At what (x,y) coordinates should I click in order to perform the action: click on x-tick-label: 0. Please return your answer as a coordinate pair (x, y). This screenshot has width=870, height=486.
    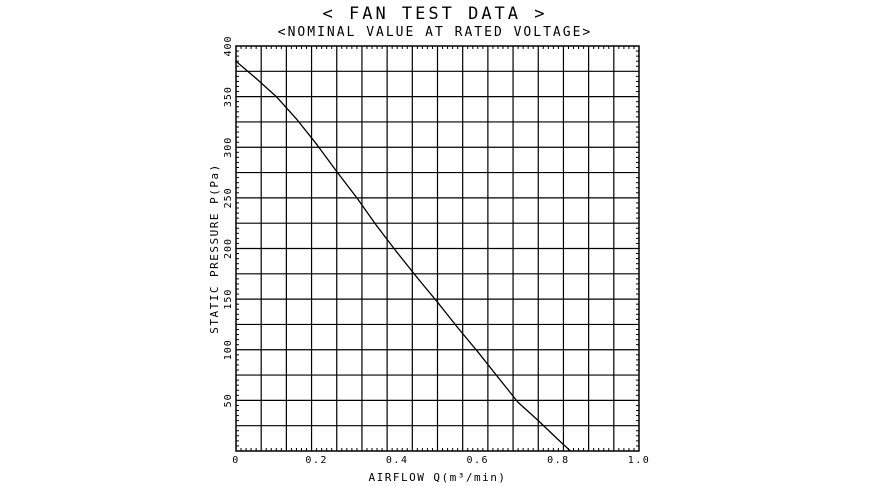
    Looking at the image, I should click on (236, 460).